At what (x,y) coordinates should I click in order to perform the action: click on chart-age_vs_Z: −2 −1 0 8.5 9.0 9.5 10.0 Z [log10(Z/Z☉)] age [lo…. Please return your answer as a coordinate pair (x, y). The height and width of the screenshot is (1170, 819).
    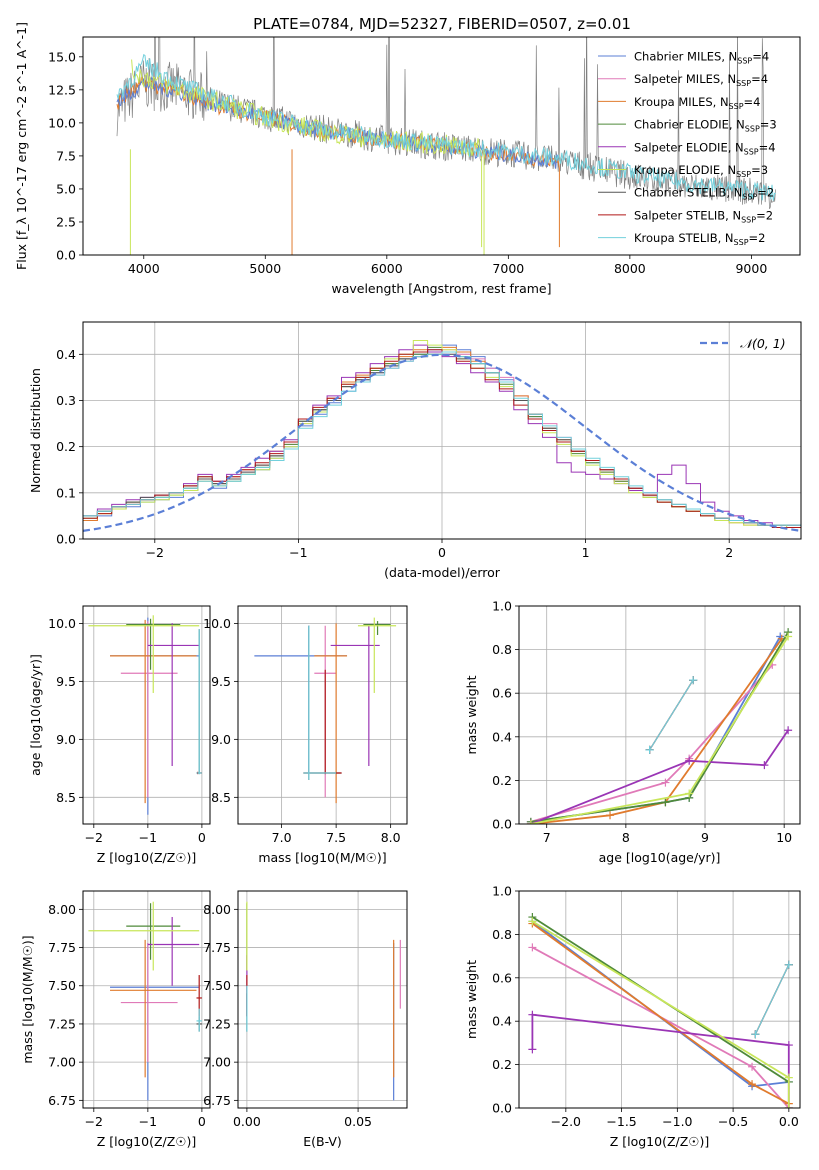
    Looking at the image, I should click on (119, 735).